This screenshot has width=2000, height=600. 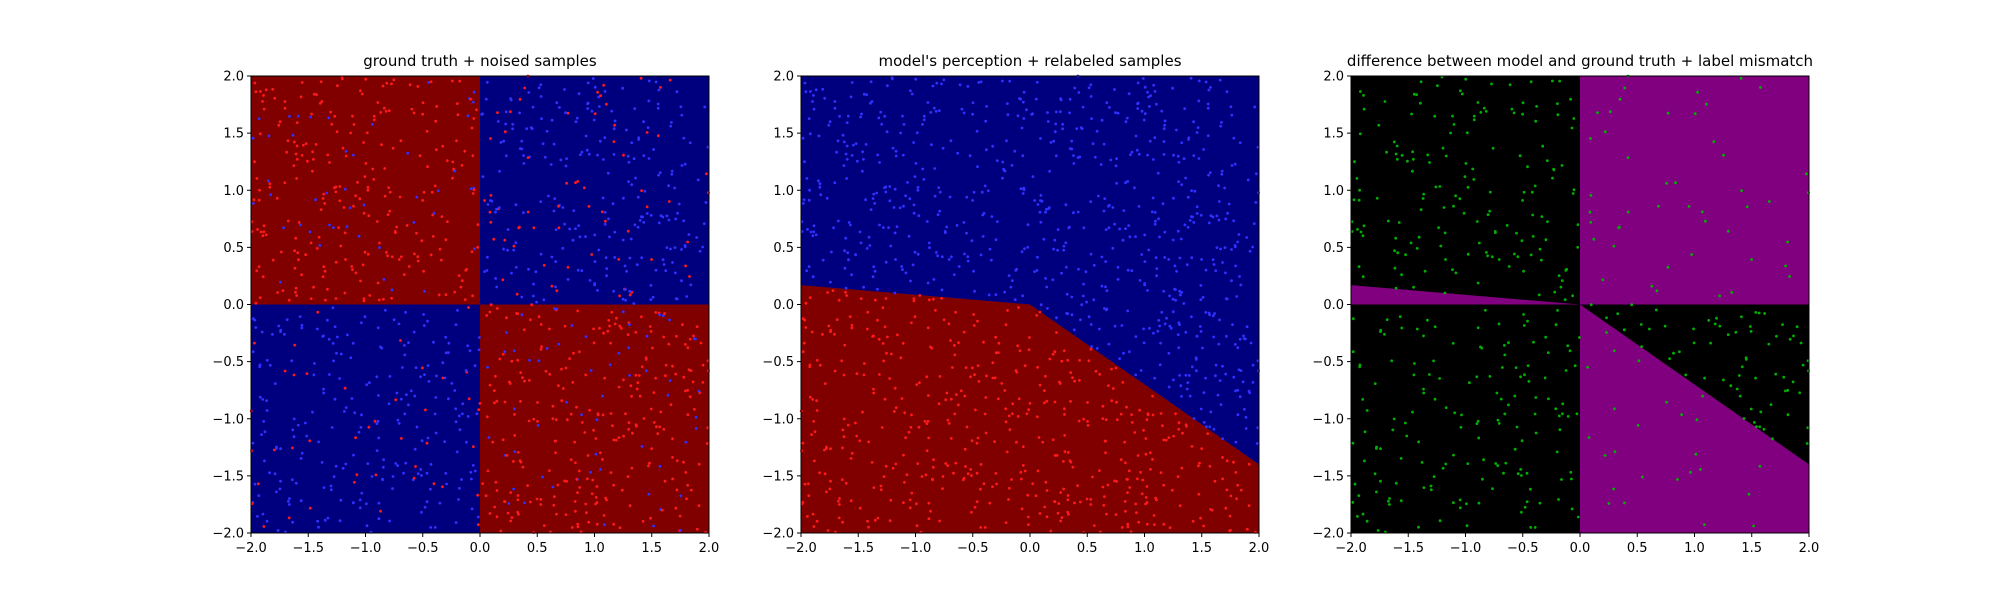 What do you see at coordinates (651, 548) in the screenshot?
I see `x-tick-label: 1.5` at bounding box center [651, 548].